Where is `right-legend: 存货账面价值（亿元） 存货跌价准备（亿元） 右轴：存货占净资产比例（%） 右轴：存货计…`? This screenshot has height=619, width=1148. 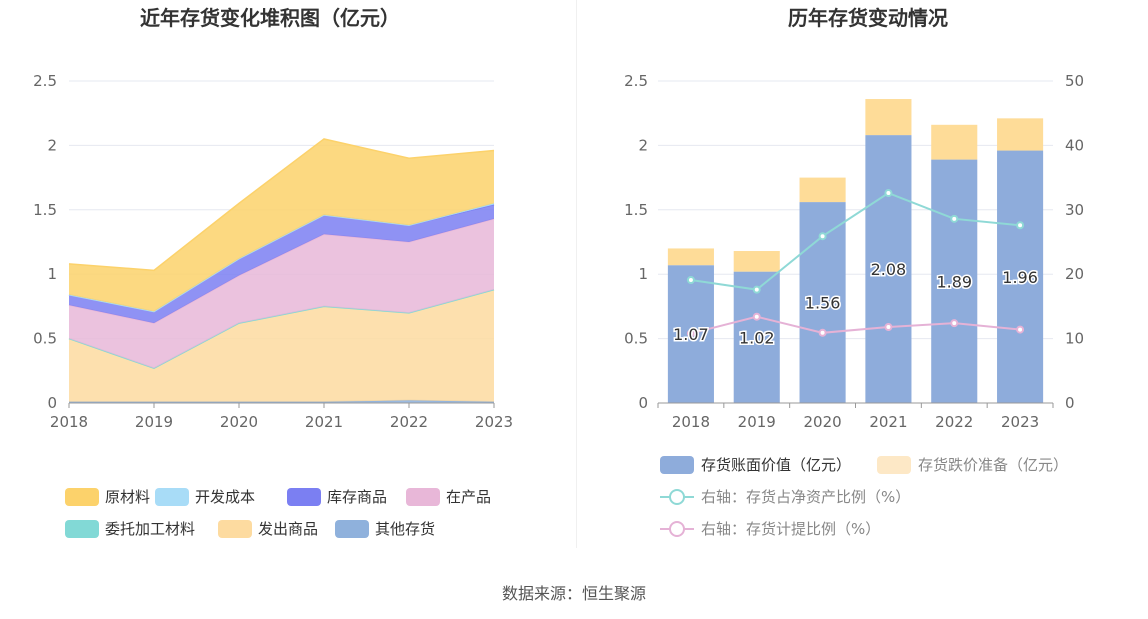 right-legend: 存货账面价值（亿元） 存货跌价准备（亿元） 右轴：存货占净资产比例（%） 右轴：存货计… is located at coordinates (864, 497).